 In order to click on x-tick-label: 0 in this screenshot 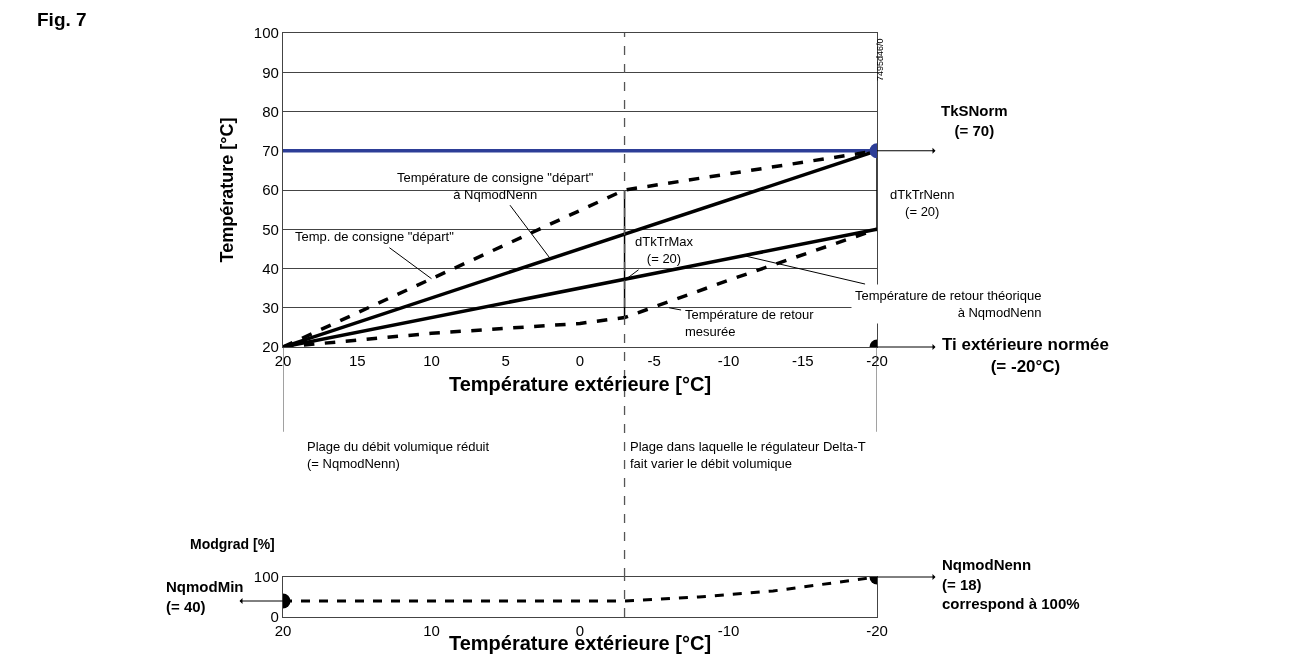, I will do `click(580, 361)`.